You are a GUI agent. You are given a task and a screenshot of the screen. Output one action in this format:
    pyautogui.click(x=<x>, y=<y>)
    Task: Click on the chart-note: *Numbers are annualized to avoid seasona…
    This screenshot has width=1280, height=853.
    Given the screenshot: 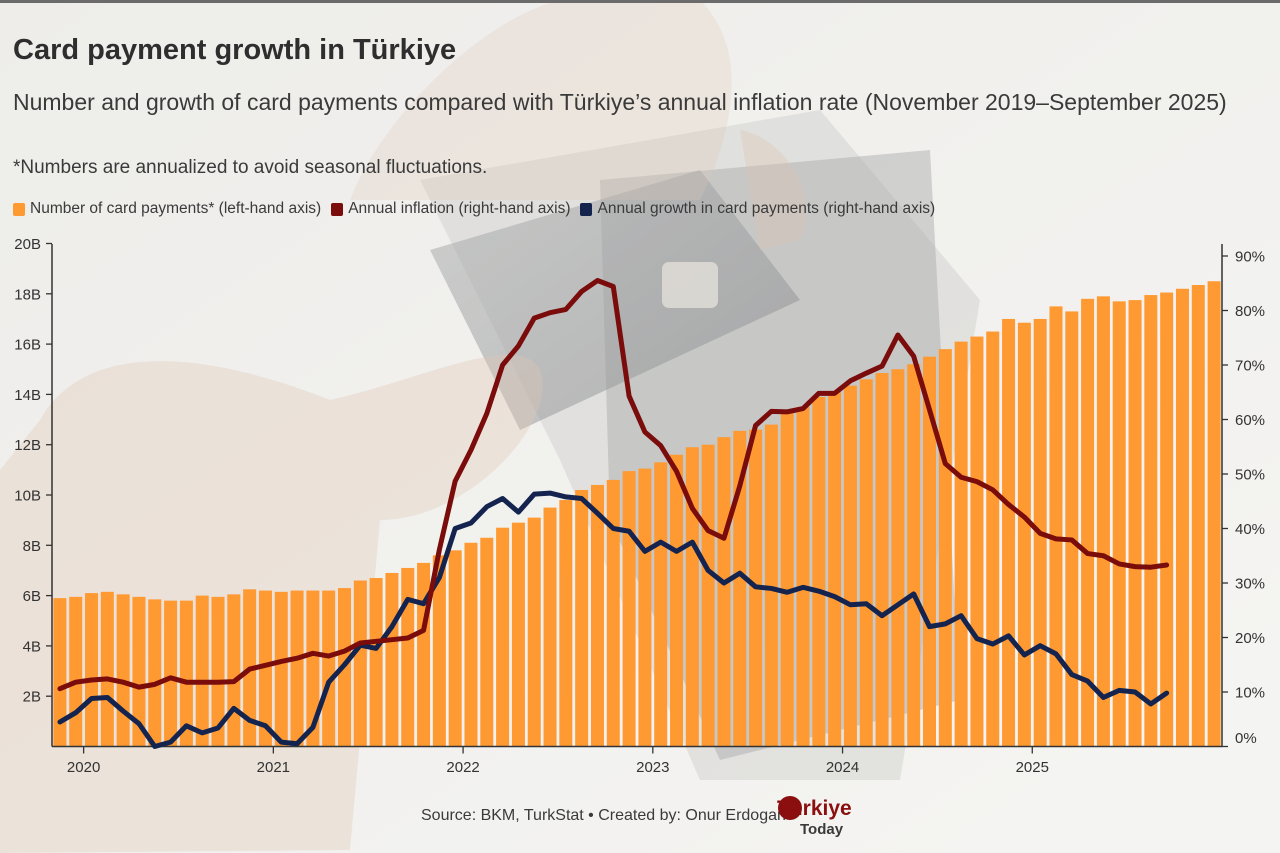 What is the action you would take?
    pyautogui.click(x=250, y=167)
    